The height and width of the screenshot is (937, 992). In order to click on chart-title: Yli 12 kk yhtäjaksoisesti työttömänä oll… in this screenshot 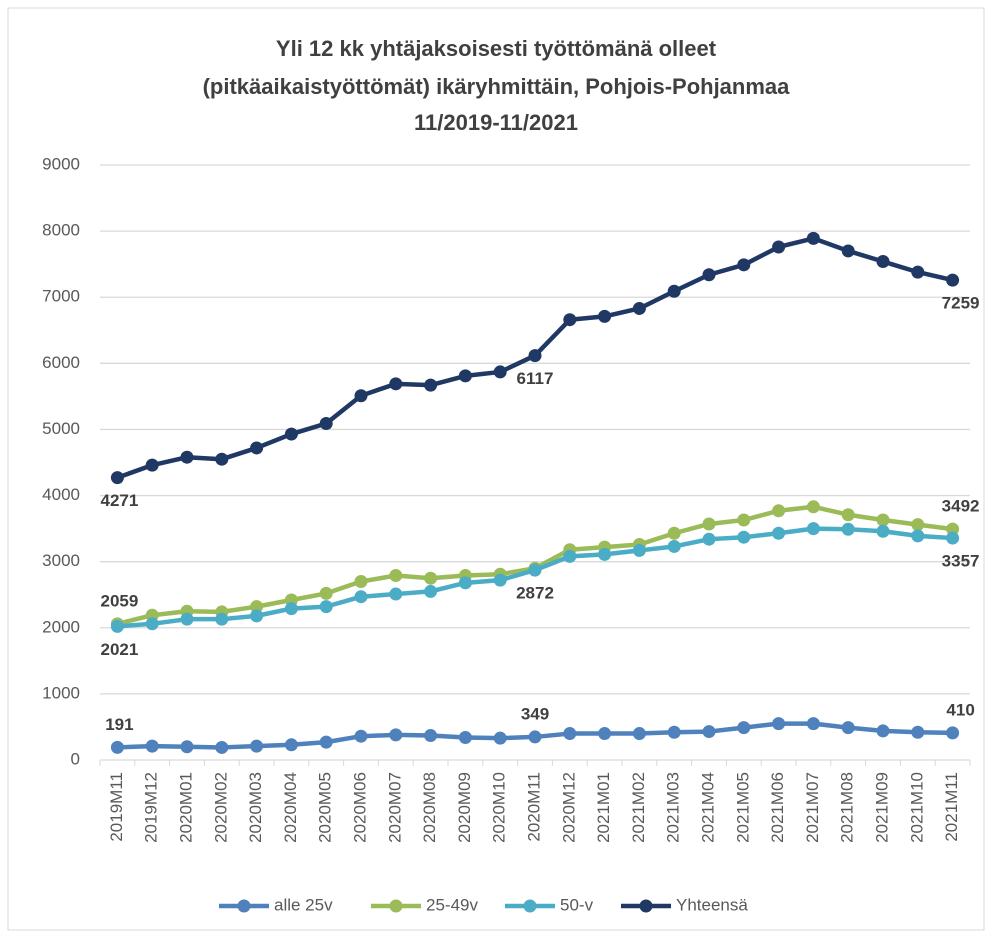, I will do `click(496, 48)`.